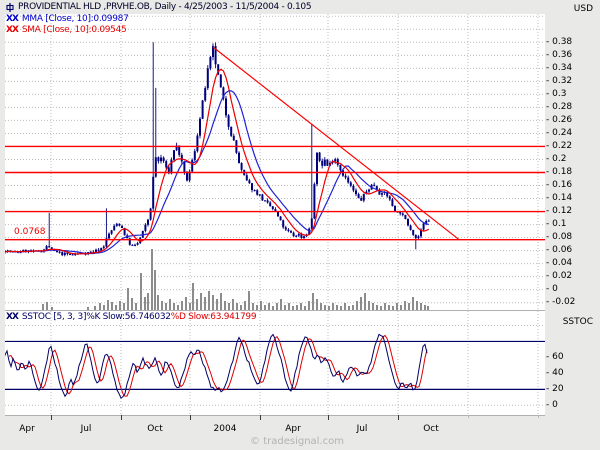 Image resolution: width=600 pixels, height=450 pixels. I want to click on price-tick-label: - 0.26, so click(559, 119).